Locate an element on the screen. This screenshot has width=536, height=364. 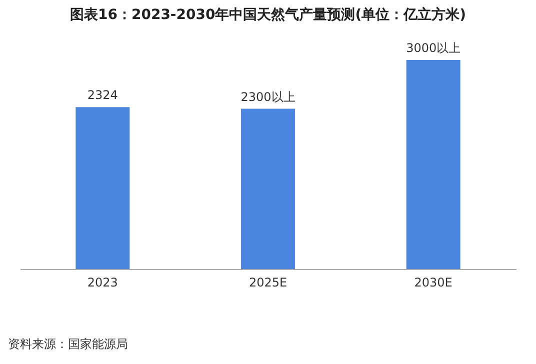
x-tick-label: 2025E is located at coordinates (268, 283).